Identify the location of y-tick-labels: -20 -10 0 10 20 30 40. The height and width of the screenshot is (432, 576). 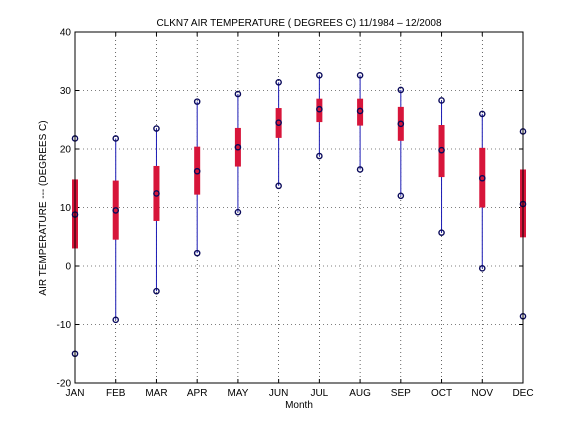
(64, 209).